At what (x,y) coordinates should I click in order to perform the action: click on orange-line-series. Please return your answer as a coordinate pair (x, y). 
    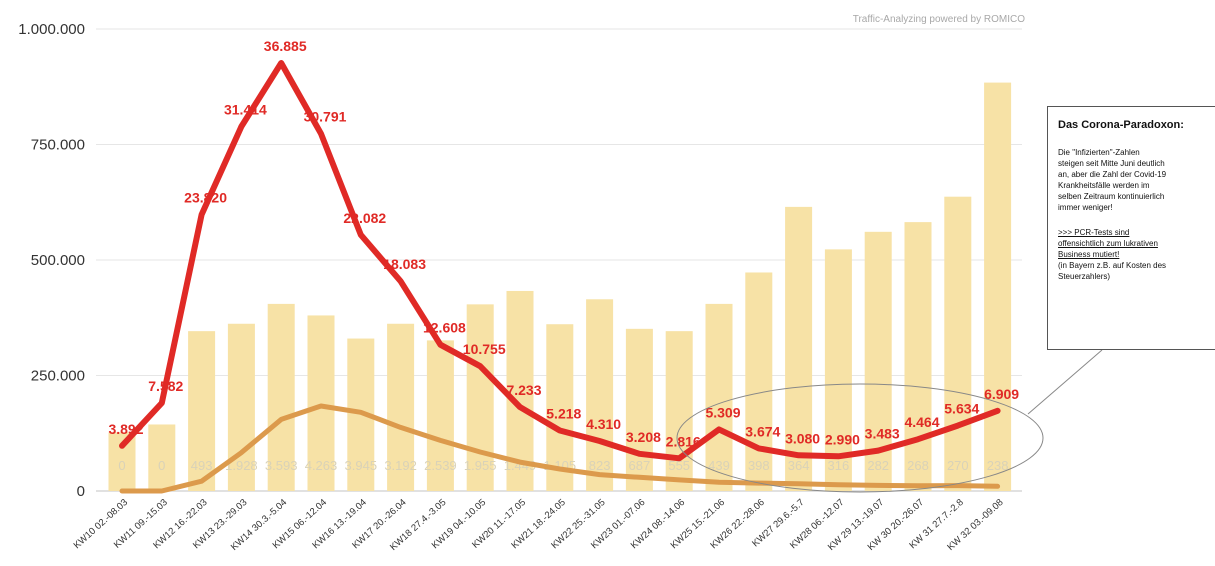
    Looking at the image, I should click on (560, 448).